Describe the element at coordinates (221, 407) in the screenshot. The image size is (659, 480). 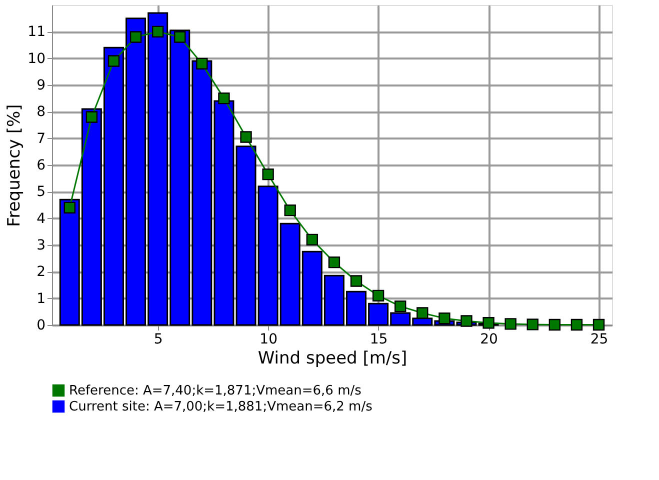
I see `legend-label: Current site: A=7,00;k=1,881;Vmean=6,2 m/s` at that location.